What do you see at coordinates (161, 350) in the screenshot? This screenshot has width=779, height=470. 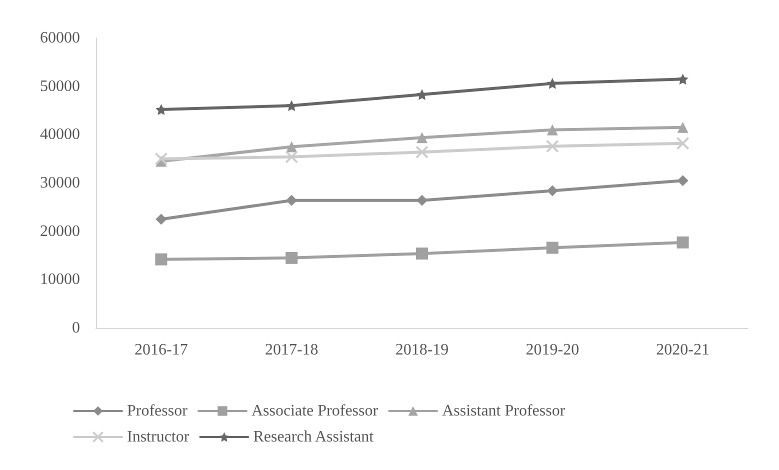 I see `x-tick-label: 2016-17` at bounding box center [161, 350].